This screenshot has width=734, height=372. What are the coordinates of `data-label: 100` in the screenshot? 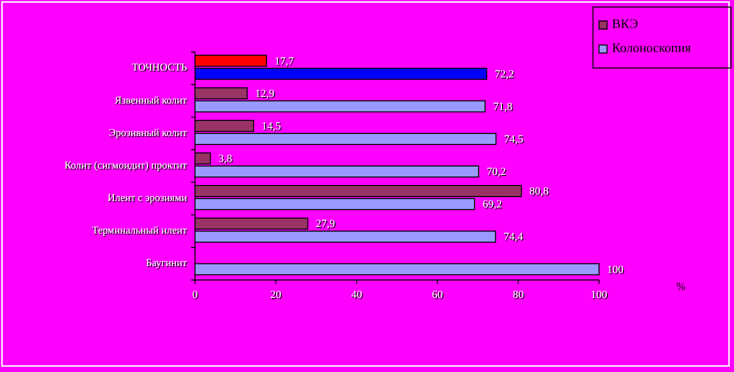 It's located at (615, 270).